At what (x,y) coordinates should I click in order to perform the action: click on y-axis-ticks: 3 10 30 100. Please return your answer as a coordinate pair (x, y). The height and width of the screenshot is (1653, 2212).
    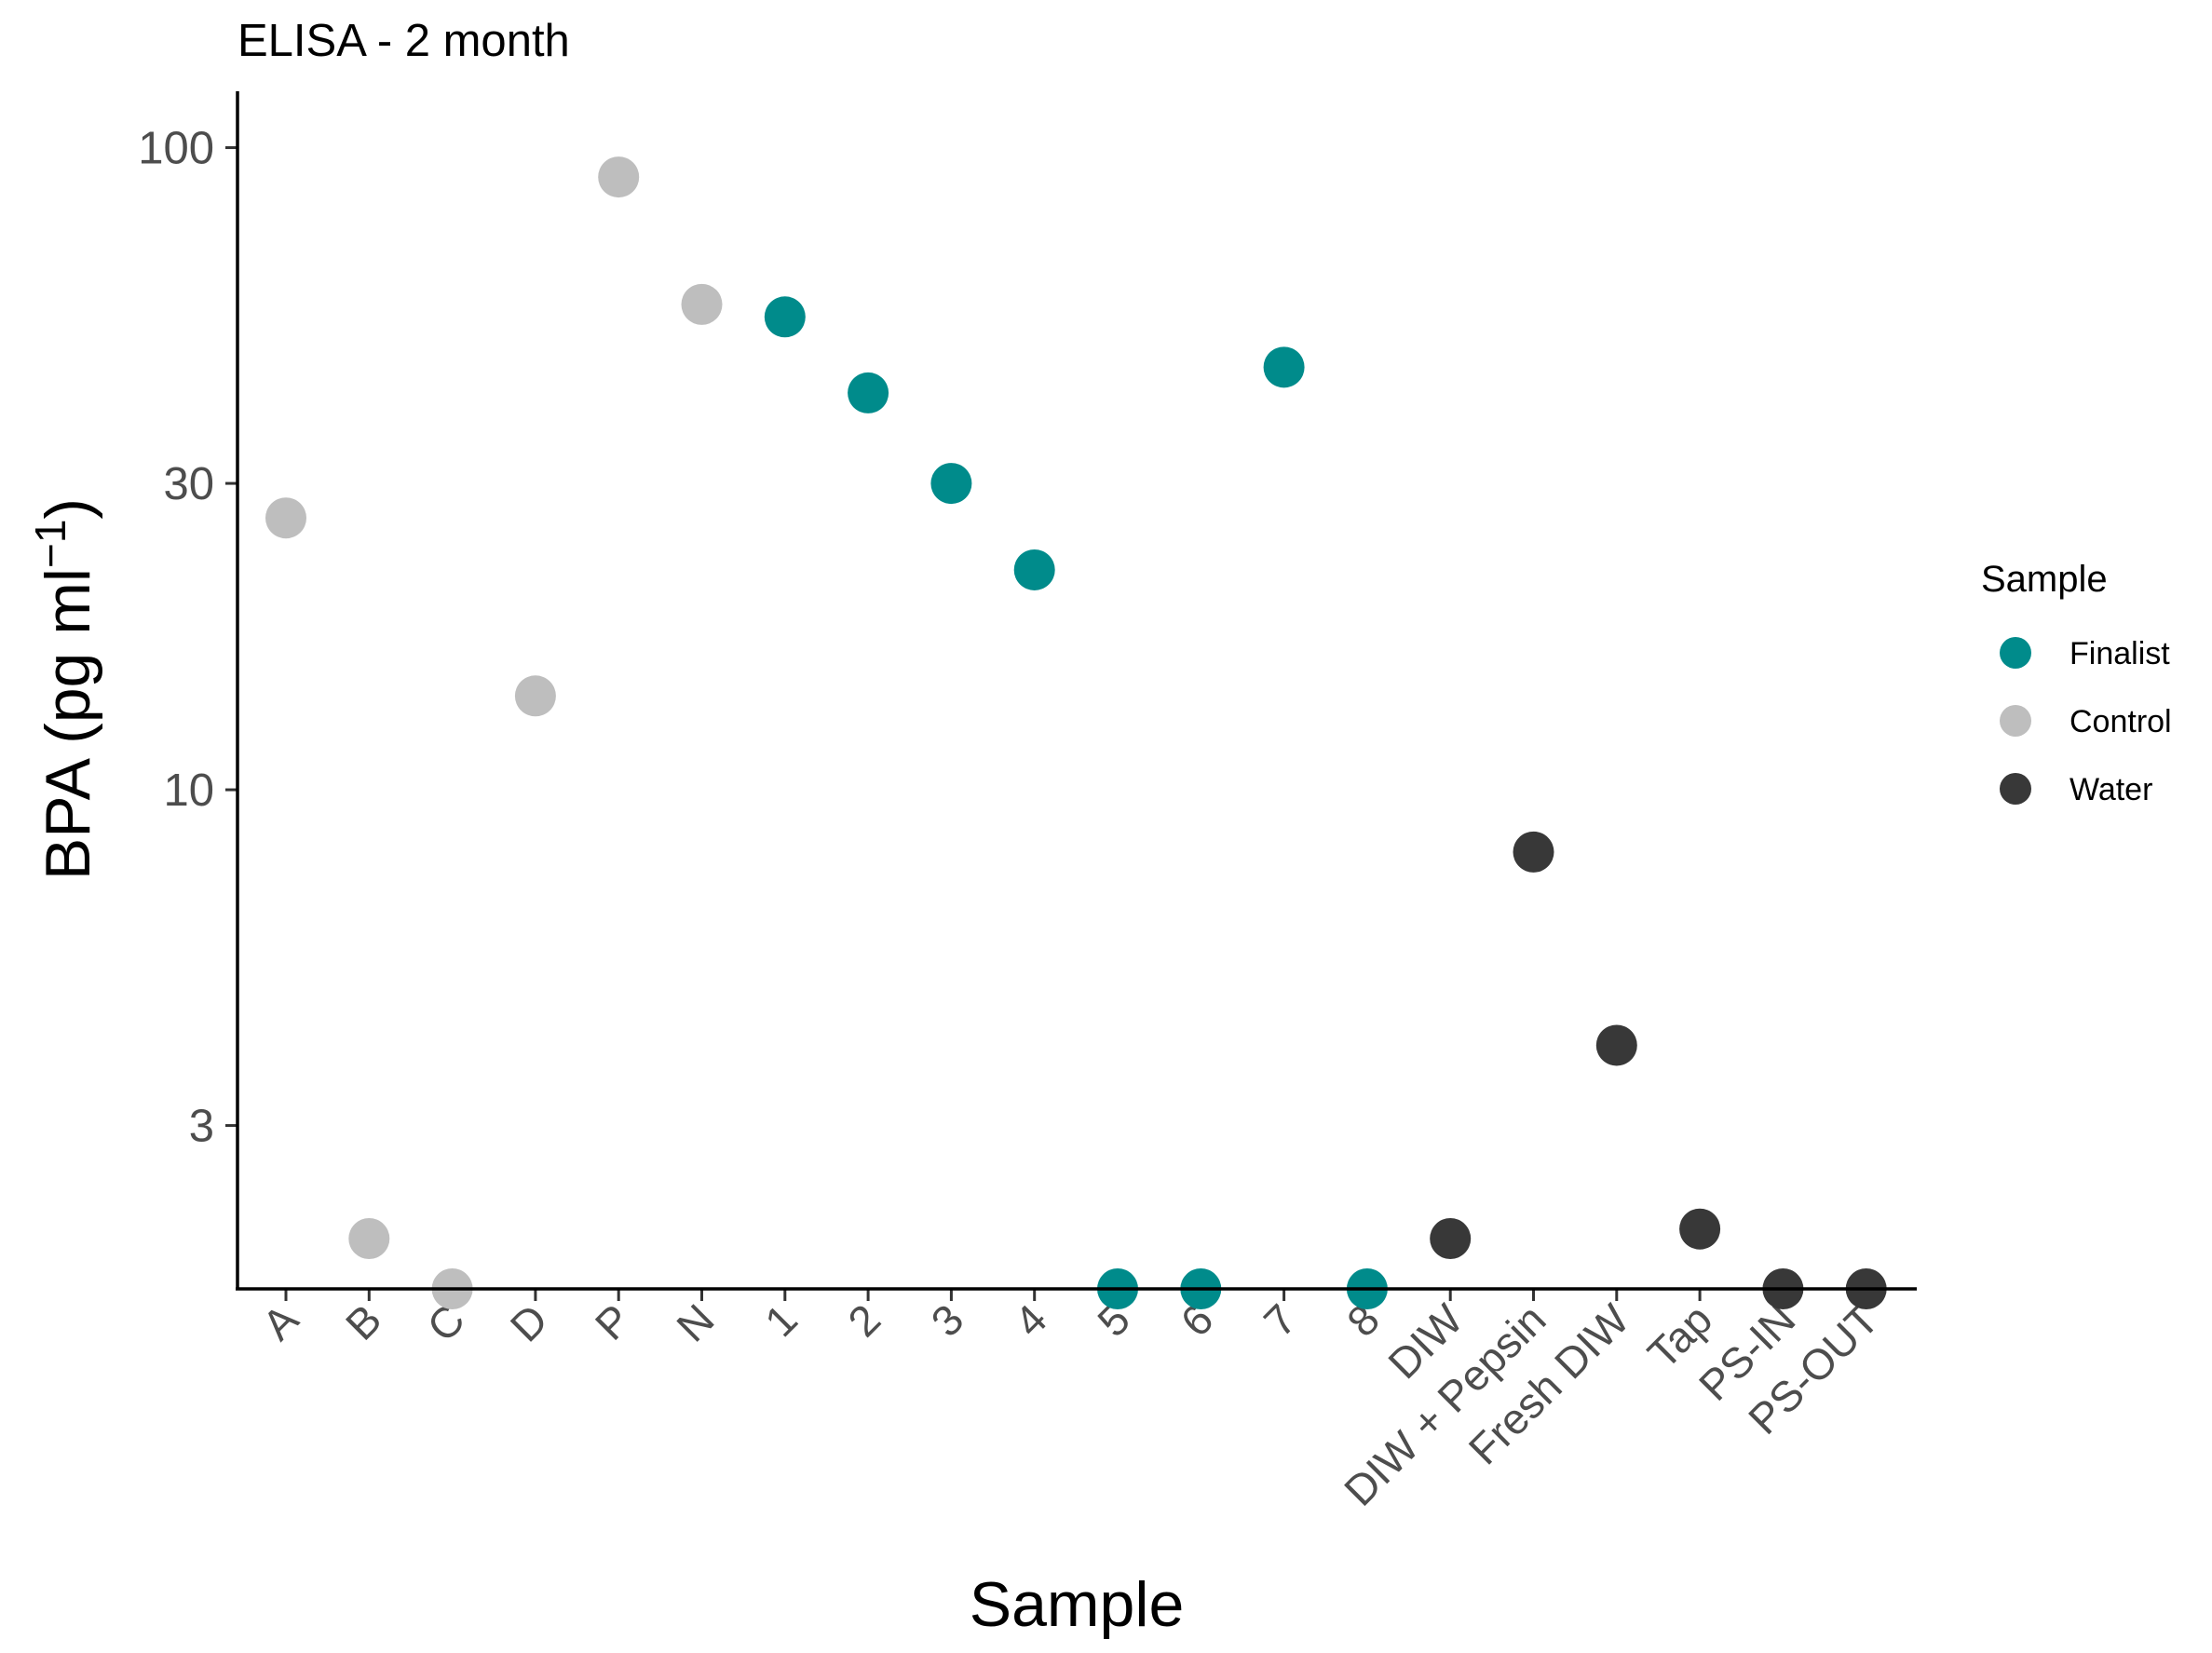
    Looking at the image, I should click on (188, 638).